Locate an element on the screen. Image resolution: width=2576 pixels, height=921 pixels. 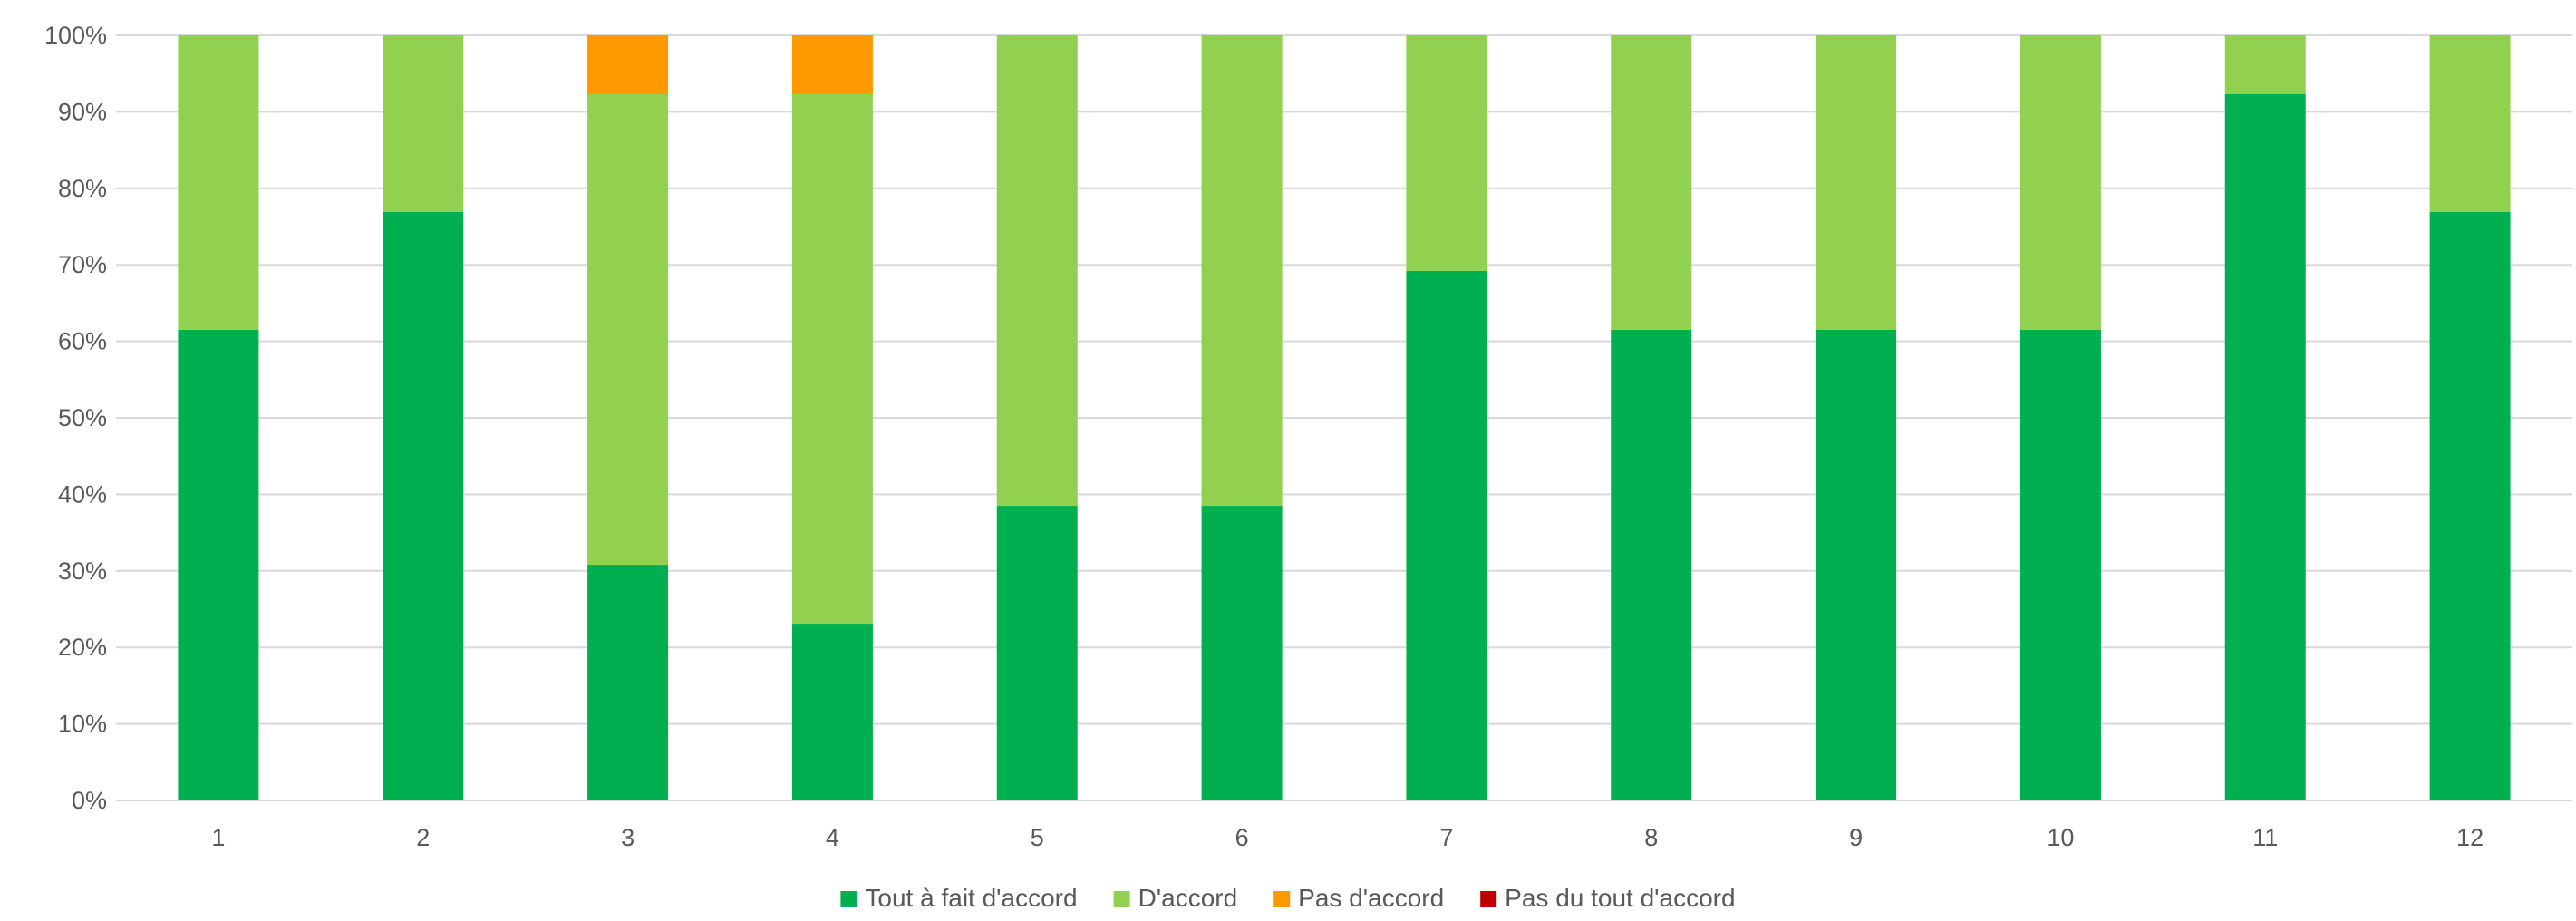
y-tick-label: 80% is located at coordinates (82, 189).